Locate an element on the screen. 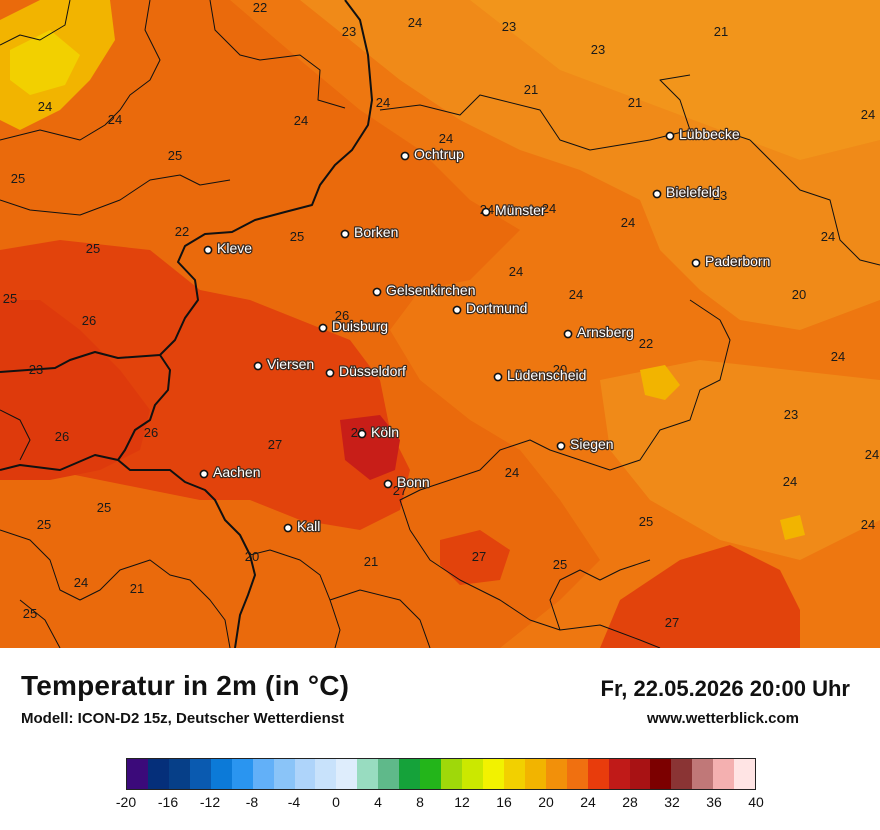 The width and height of the screenshot is (880, 830). city-label-siegen: Siegen is located at coordinates (592, 444).